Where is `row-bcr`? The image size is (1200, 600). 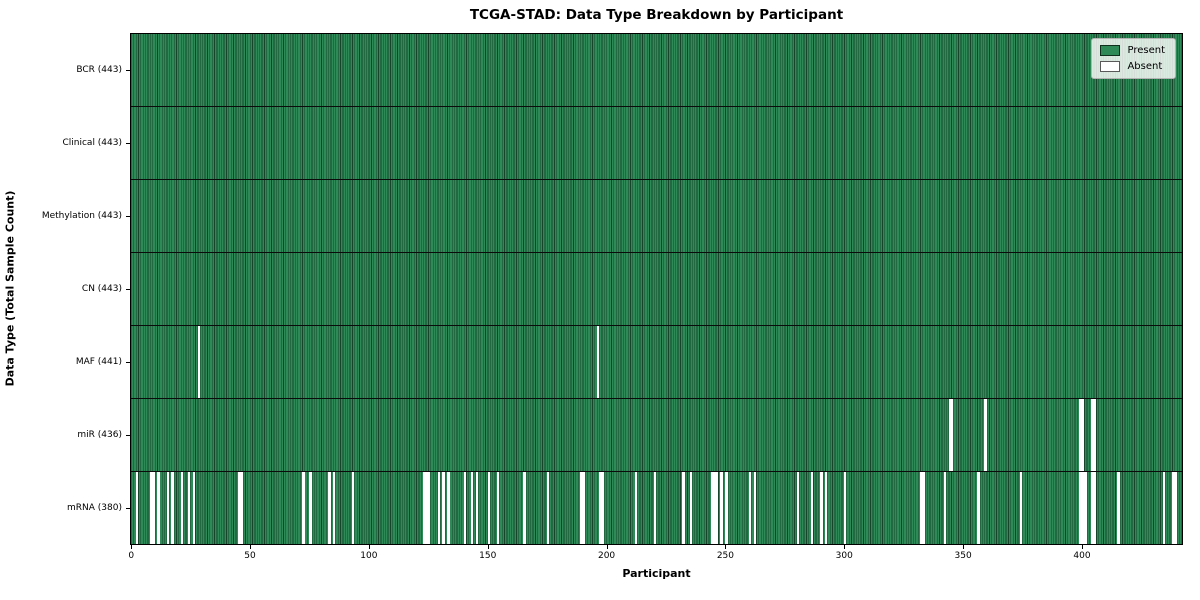 row-bcr is located at coordinates (656, 70).